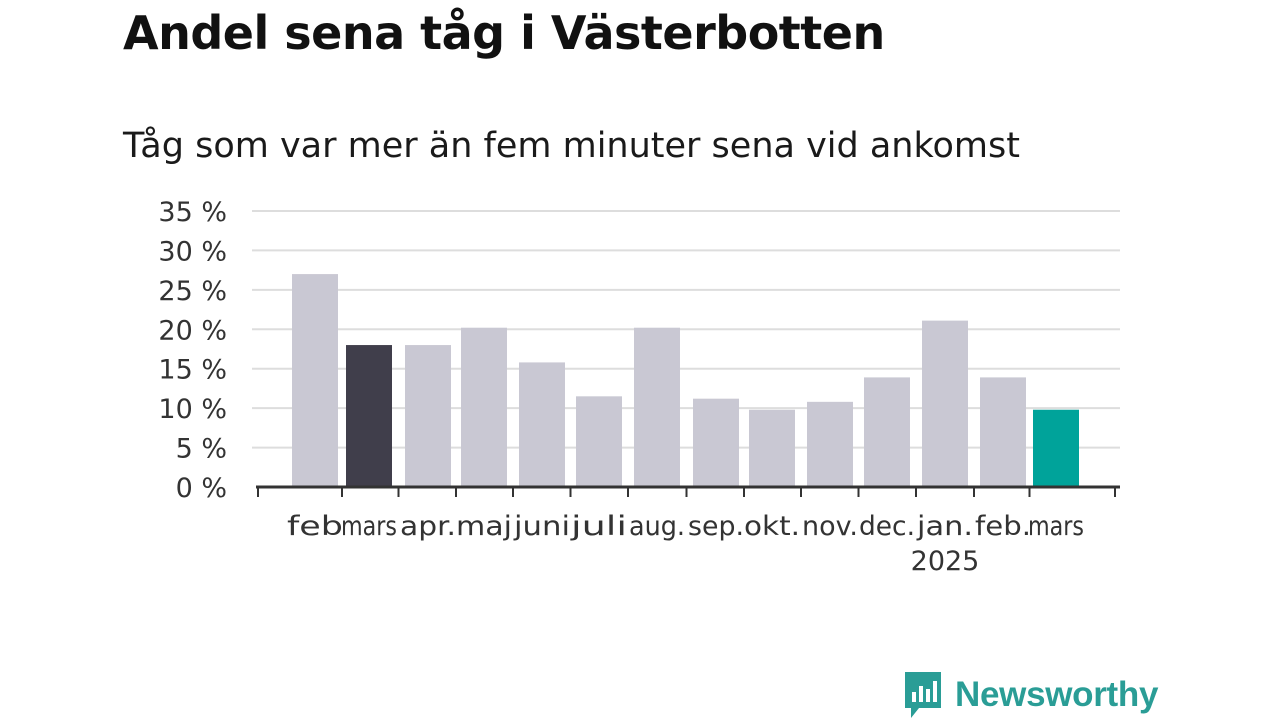 Image resolution: width=1280 pixels, height=720 pixels. What do you see at coordinates (201, 488) in the screenshot?
I see `y-tick-label: 0 %` at bounding box center [201, 488].